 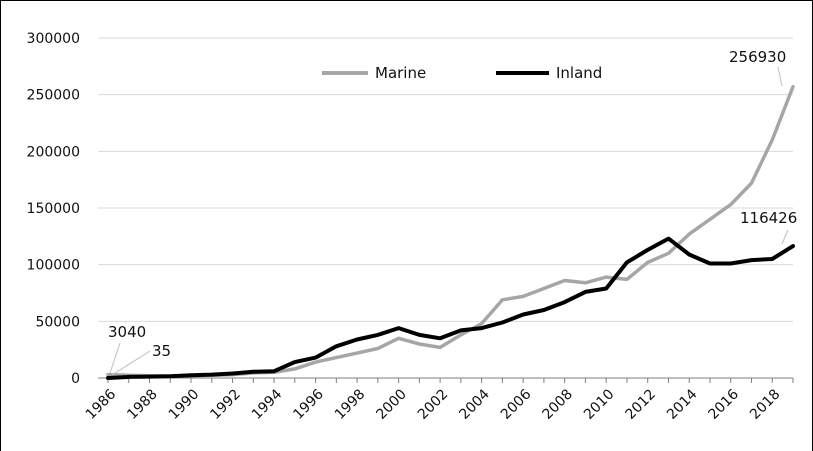 What do you see at coordinates (557, 404) in the screenshot?
I see `x-tick-label: 2008` at bounding box center [557, 404].